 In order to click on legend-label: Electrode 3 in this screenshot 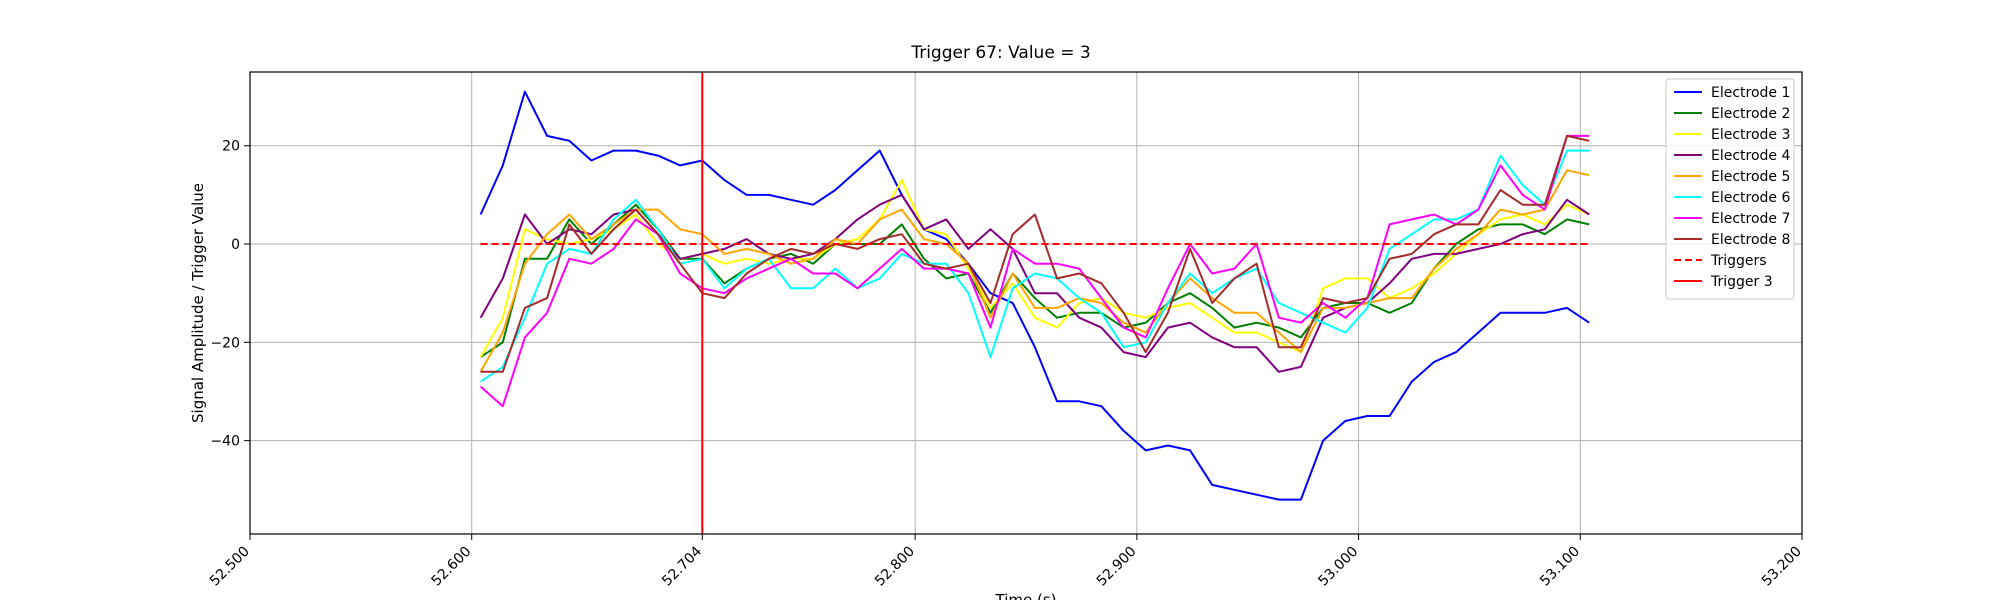, I will do `click(1750, 135)`.